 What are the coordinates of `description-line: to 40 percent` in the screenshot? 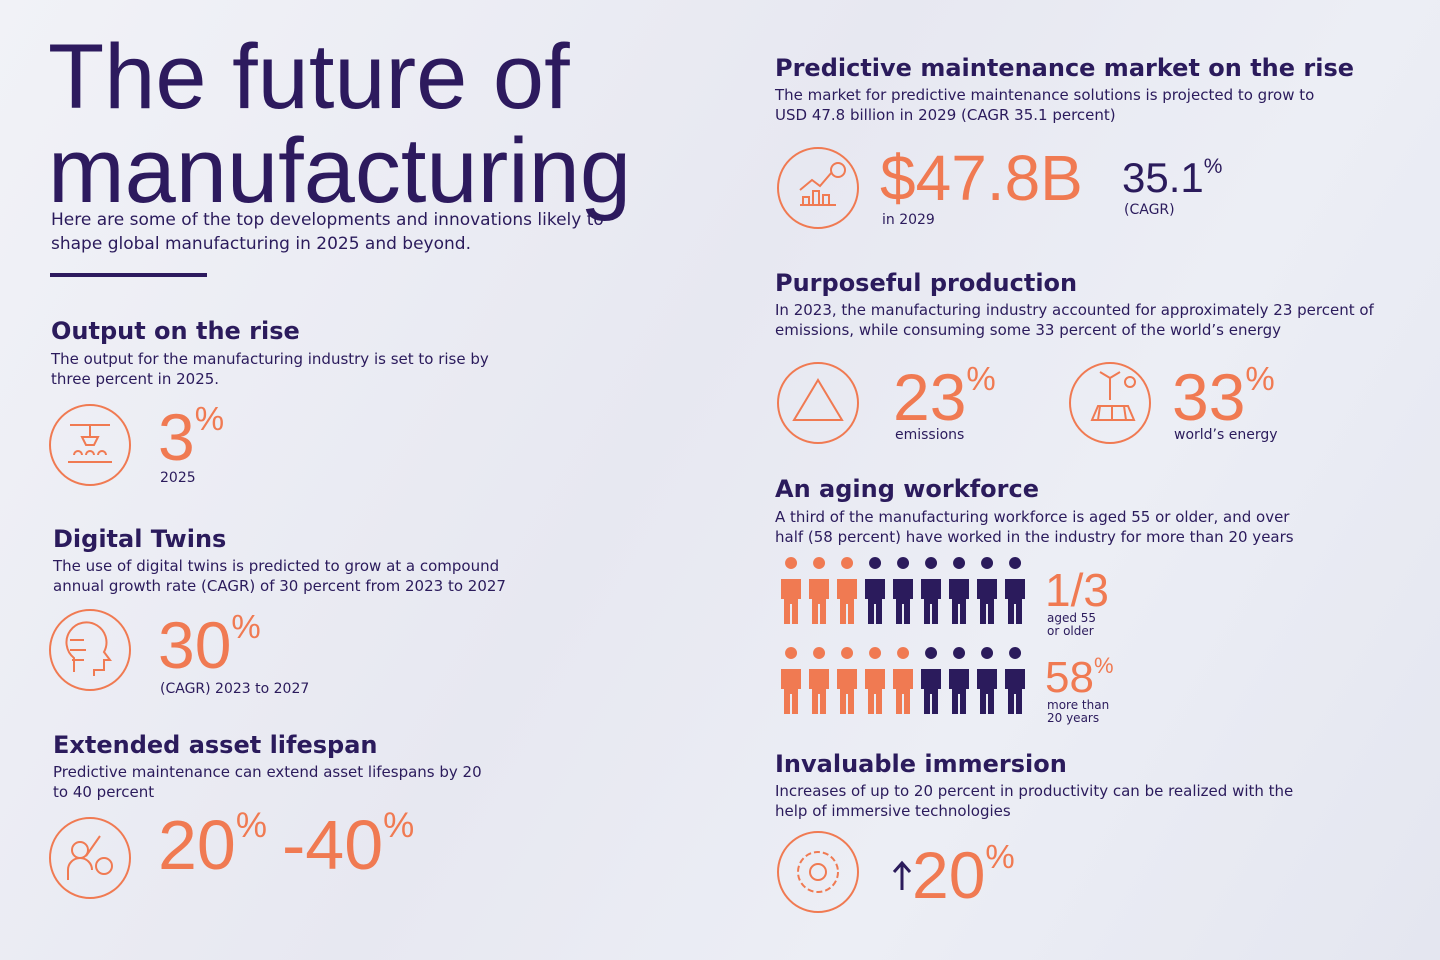 It's located at (104, 792).